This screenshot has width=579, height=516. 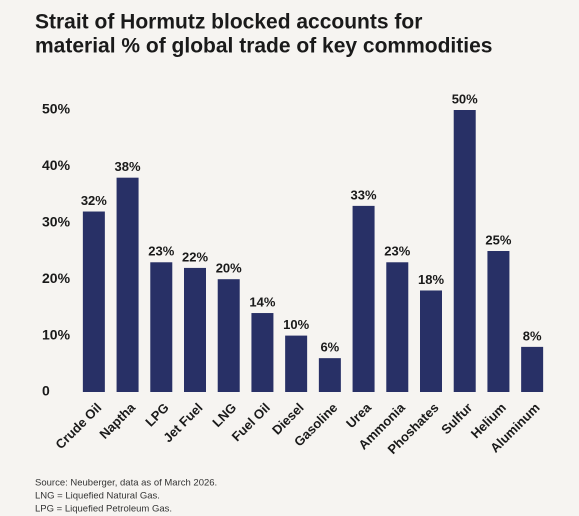 What do you see at coordinates (56, 109) in the screenshot?
I see `y-tick-label: 50%` at bounding box center [56, 109].